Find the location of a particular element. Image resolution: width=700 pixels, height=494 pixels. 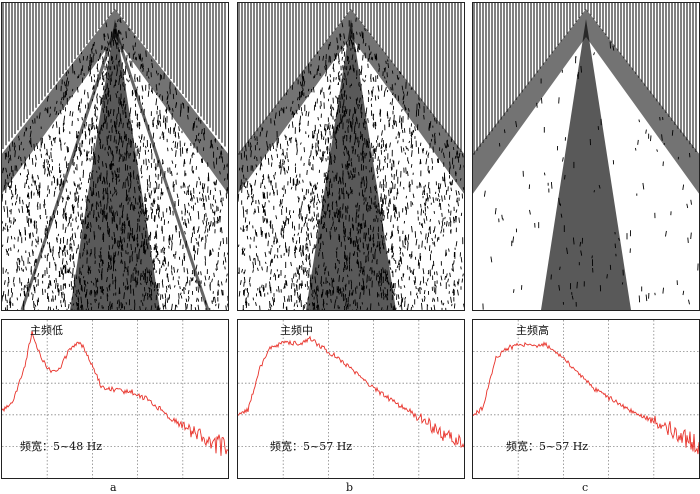

spectrum-panel-a: 主频低 频宽：5~48 Hz is located at coordinates (115, 399).